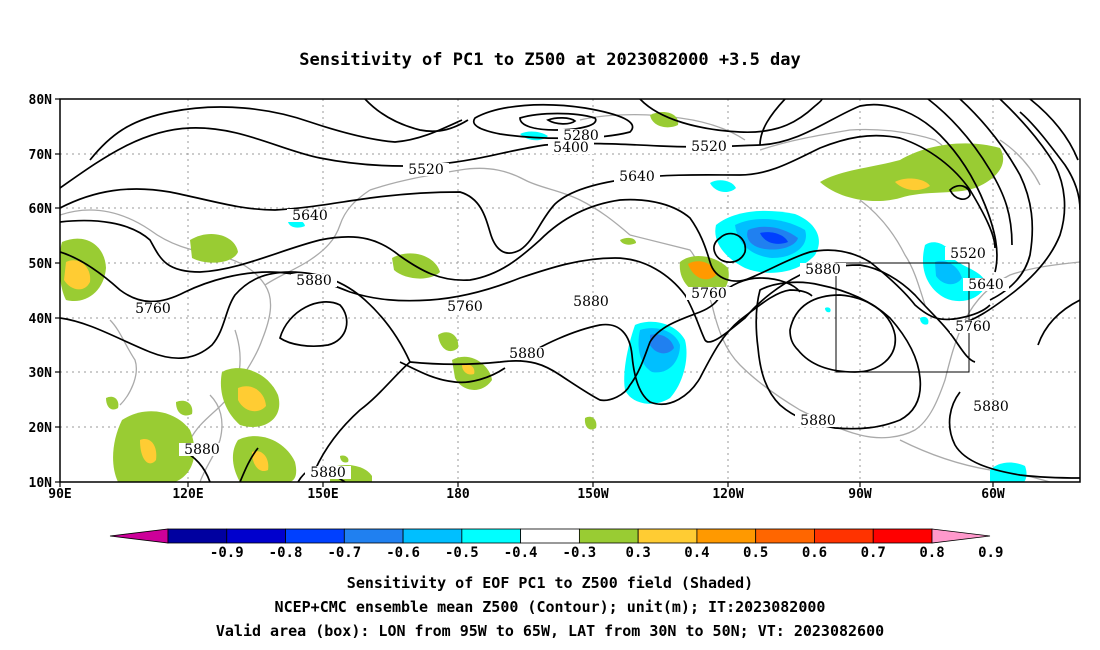 The width and height of the screenshot is (1100, 650). I want to click on lon-label: 90E, so click(59, 494).